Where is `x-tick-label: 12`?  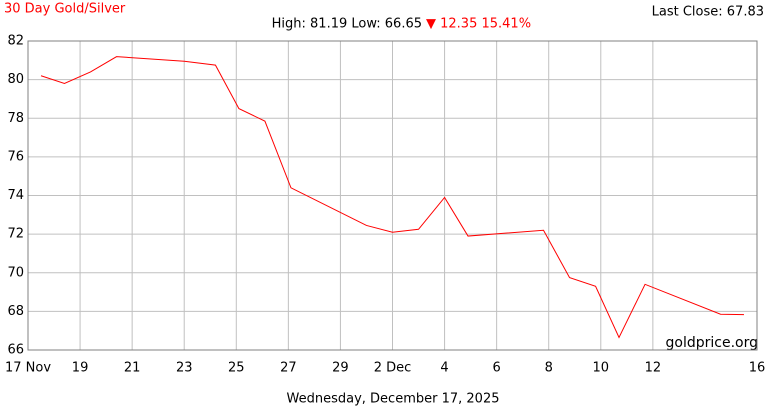 x-tick-label: 12 is located at coordinates (653, 368).